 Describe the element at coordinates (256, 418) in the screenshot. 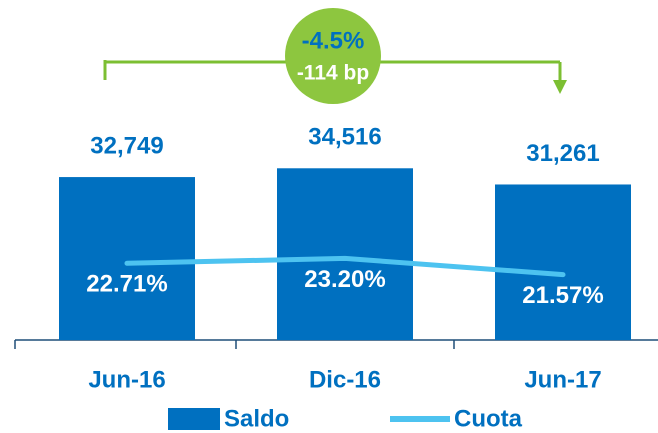

I see `legend-label: Saldo` at that location.